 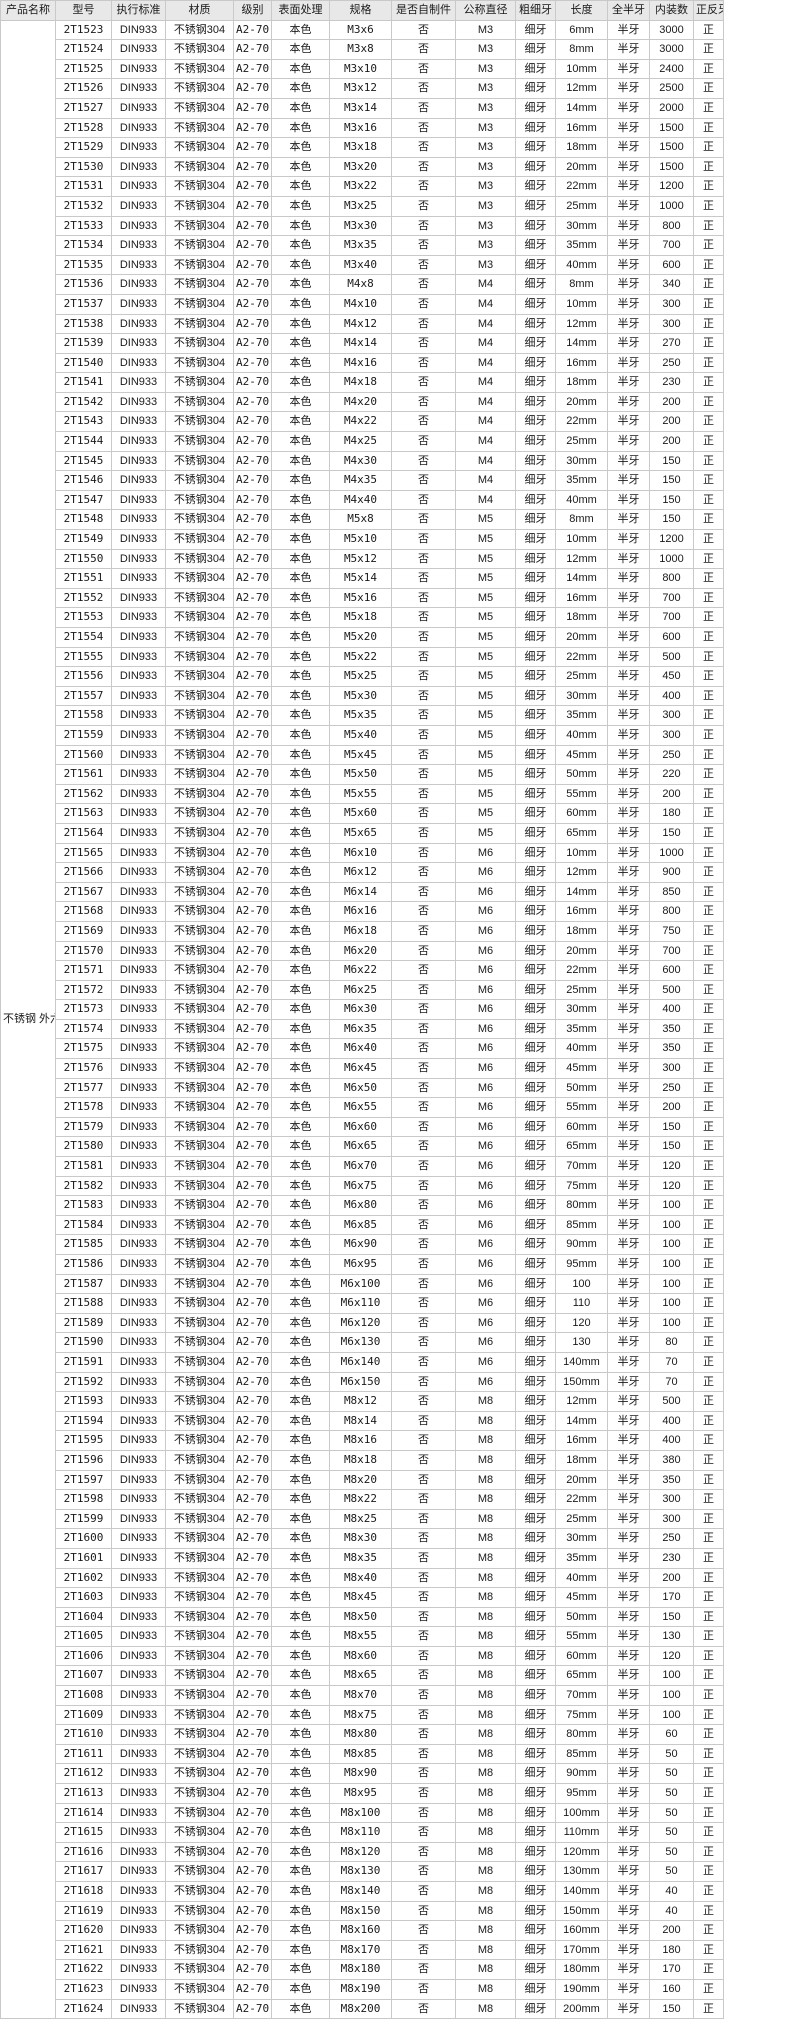 What do you see at coordinates (485, 284) in the screenshot?
I see `cell-nominal-diameter: M4` at bounding box center [485, 284].